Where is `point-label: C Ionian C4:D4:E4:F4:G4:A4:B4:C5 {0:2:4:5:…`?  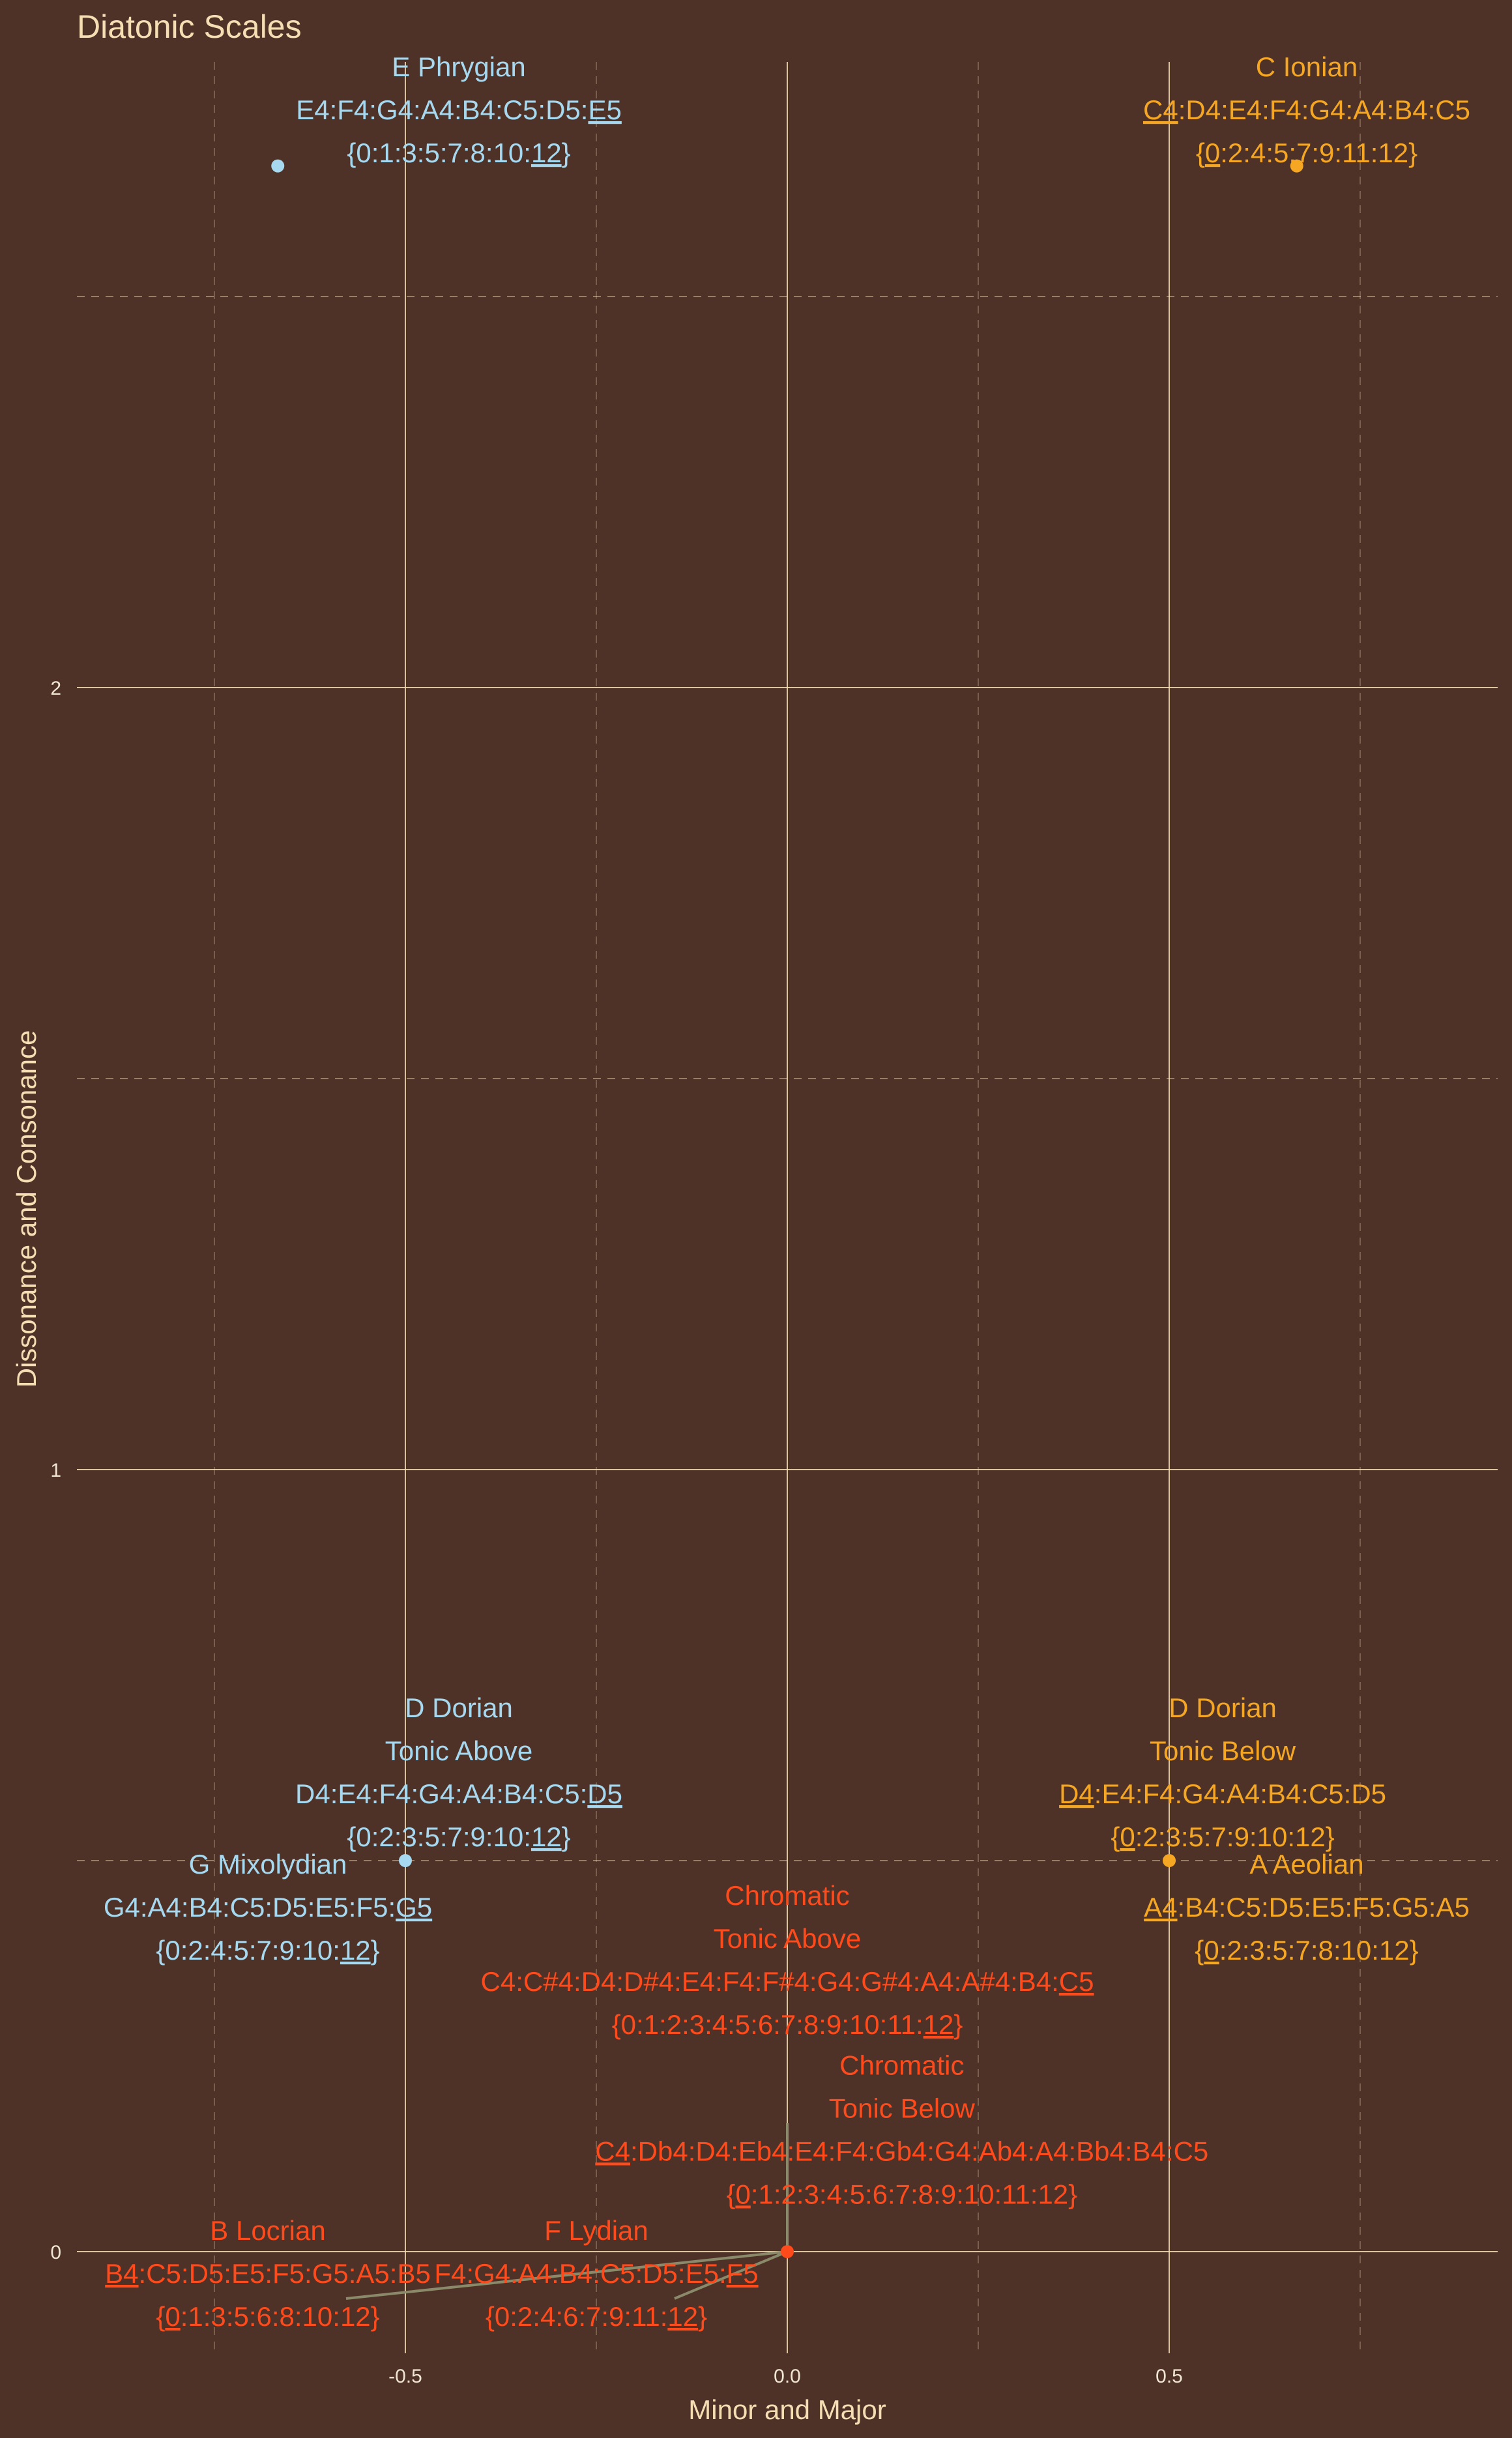 point-label: C Ionian C4:D4:E4:F4:G4:A4:B4:C5 {0:2:4:5:… is located at coordinates (1306, 109).